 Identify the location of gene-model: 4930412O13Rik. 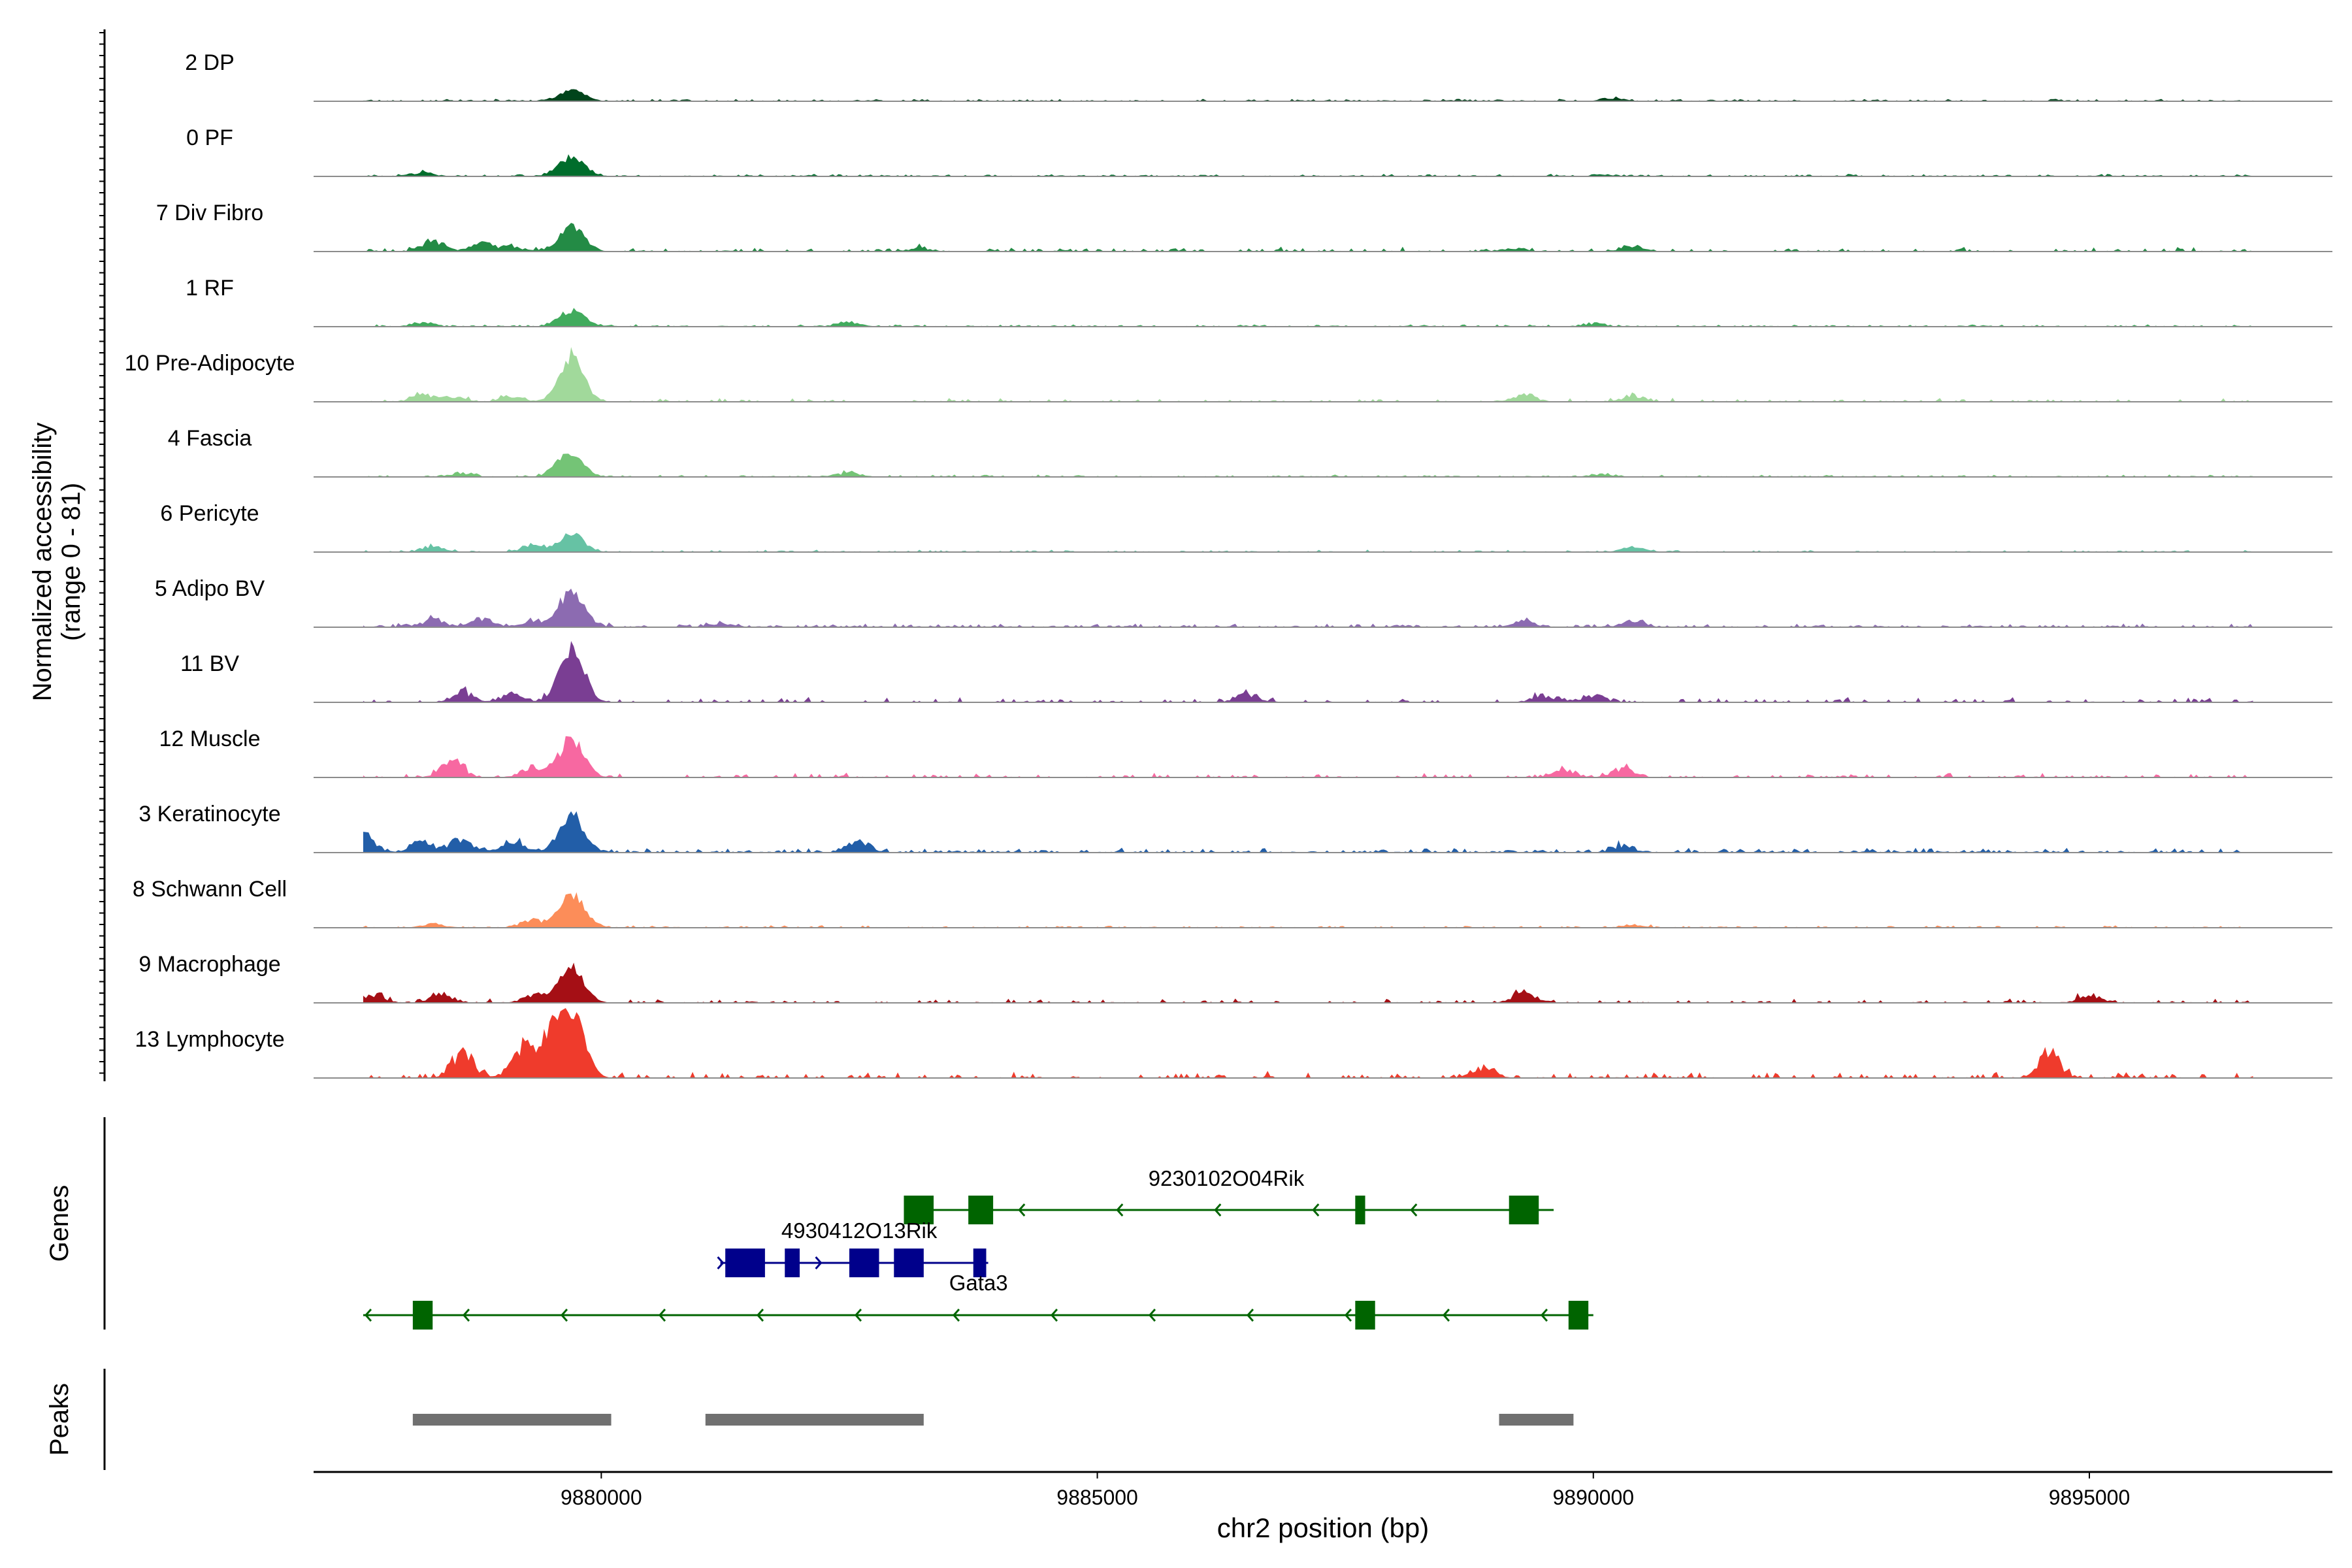
(852, 1247).